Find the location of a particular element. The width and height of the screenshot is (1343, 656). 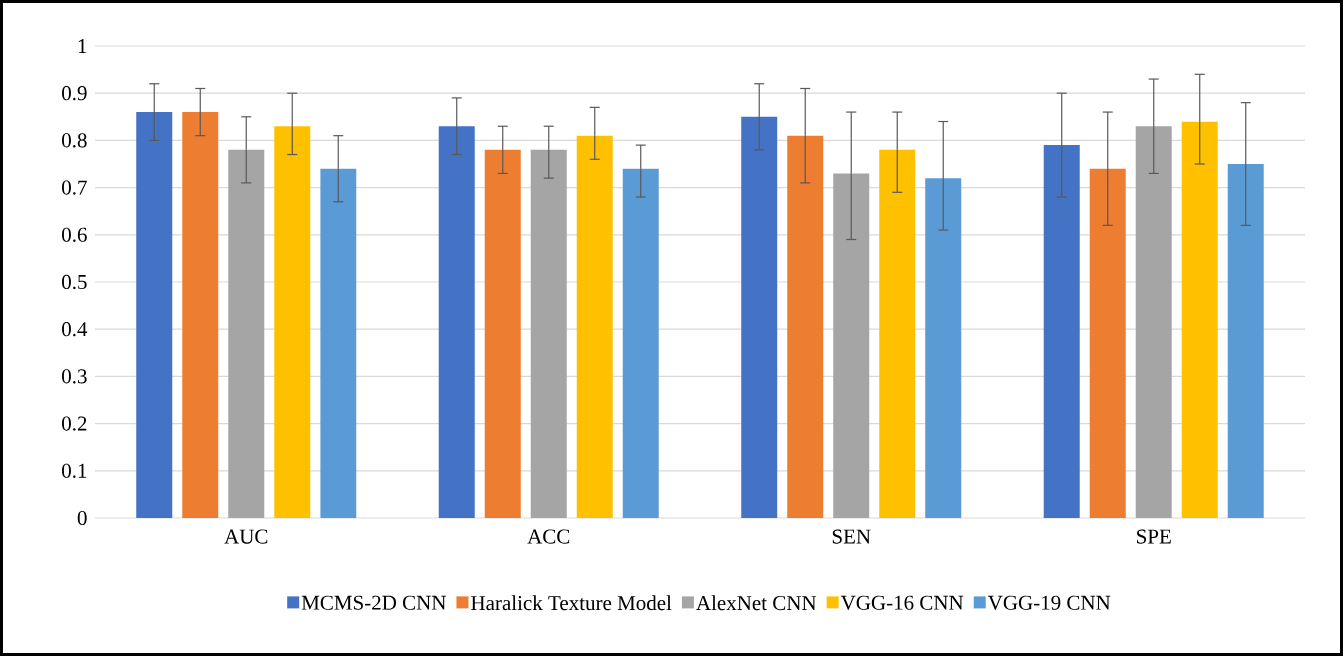

y-tick-label: 0.8 is located at coordinates (74, 140).